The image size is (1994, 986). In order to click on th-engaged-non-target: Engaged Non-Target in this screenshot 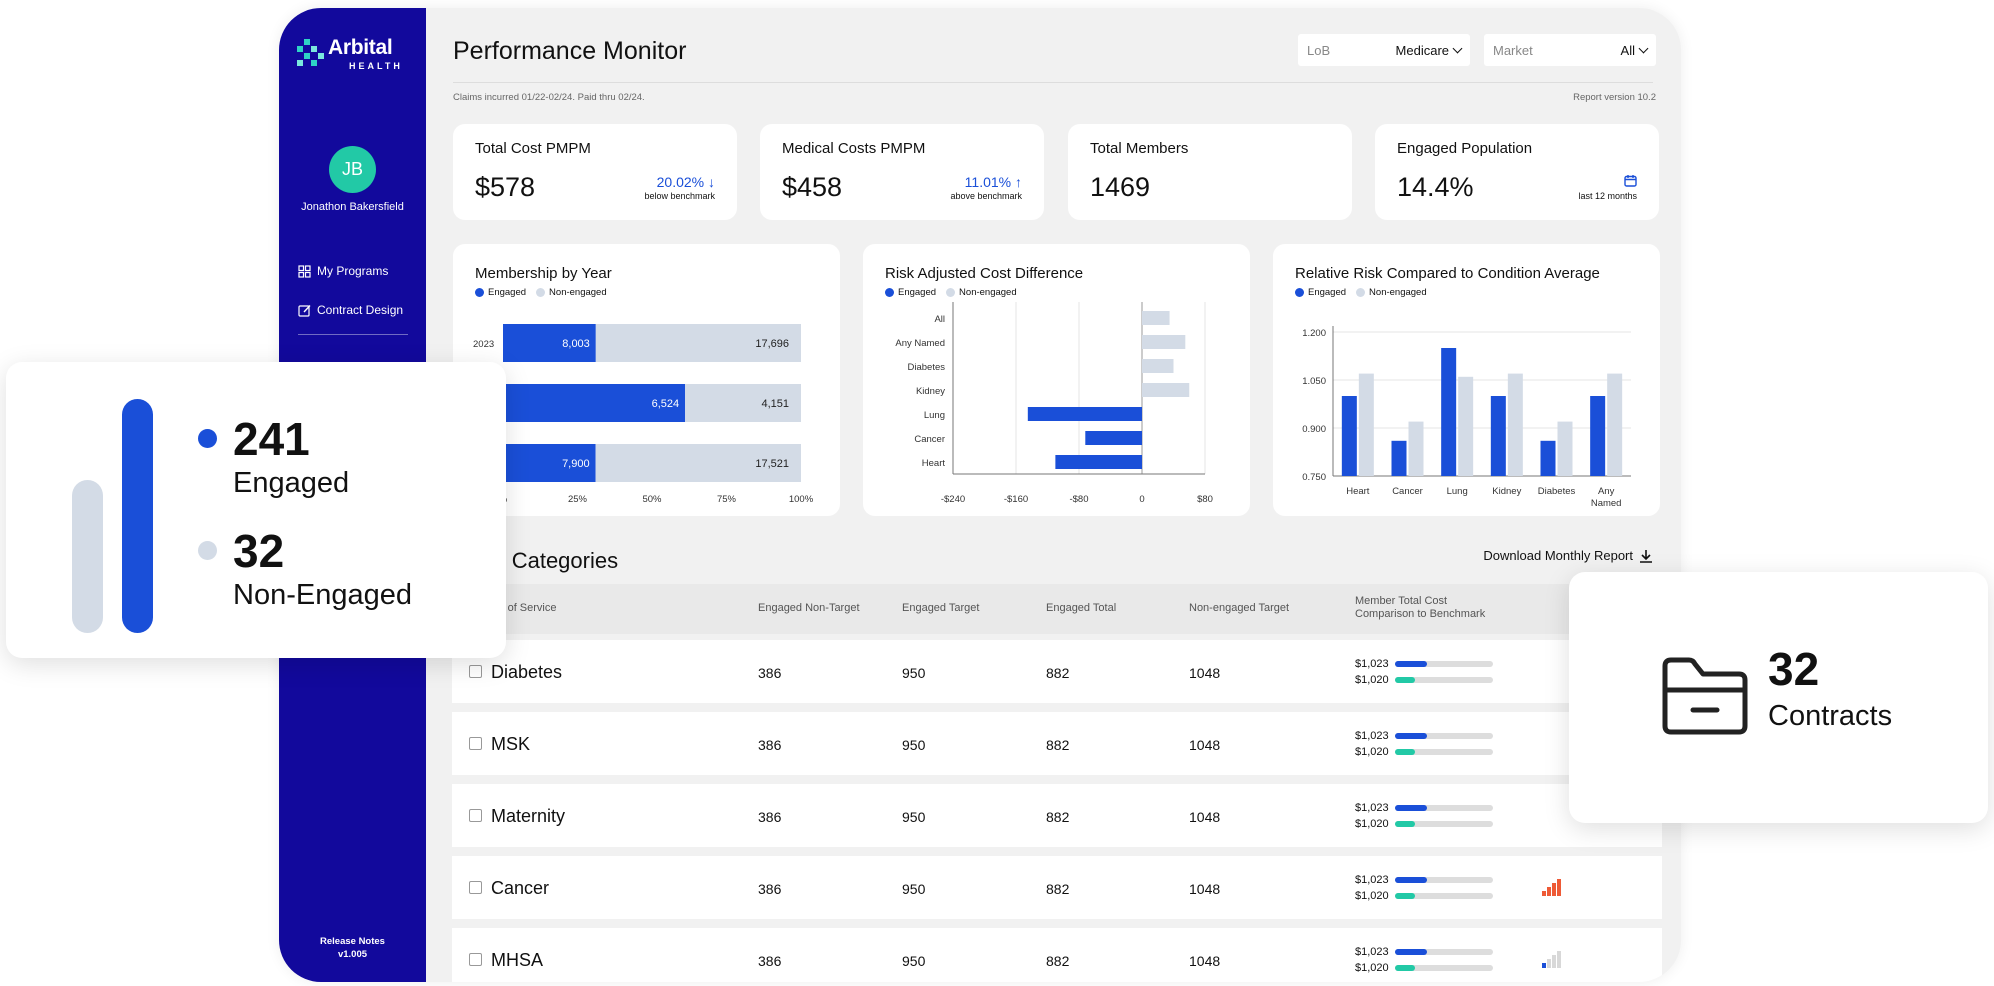, I will do `click(809, 608)`.